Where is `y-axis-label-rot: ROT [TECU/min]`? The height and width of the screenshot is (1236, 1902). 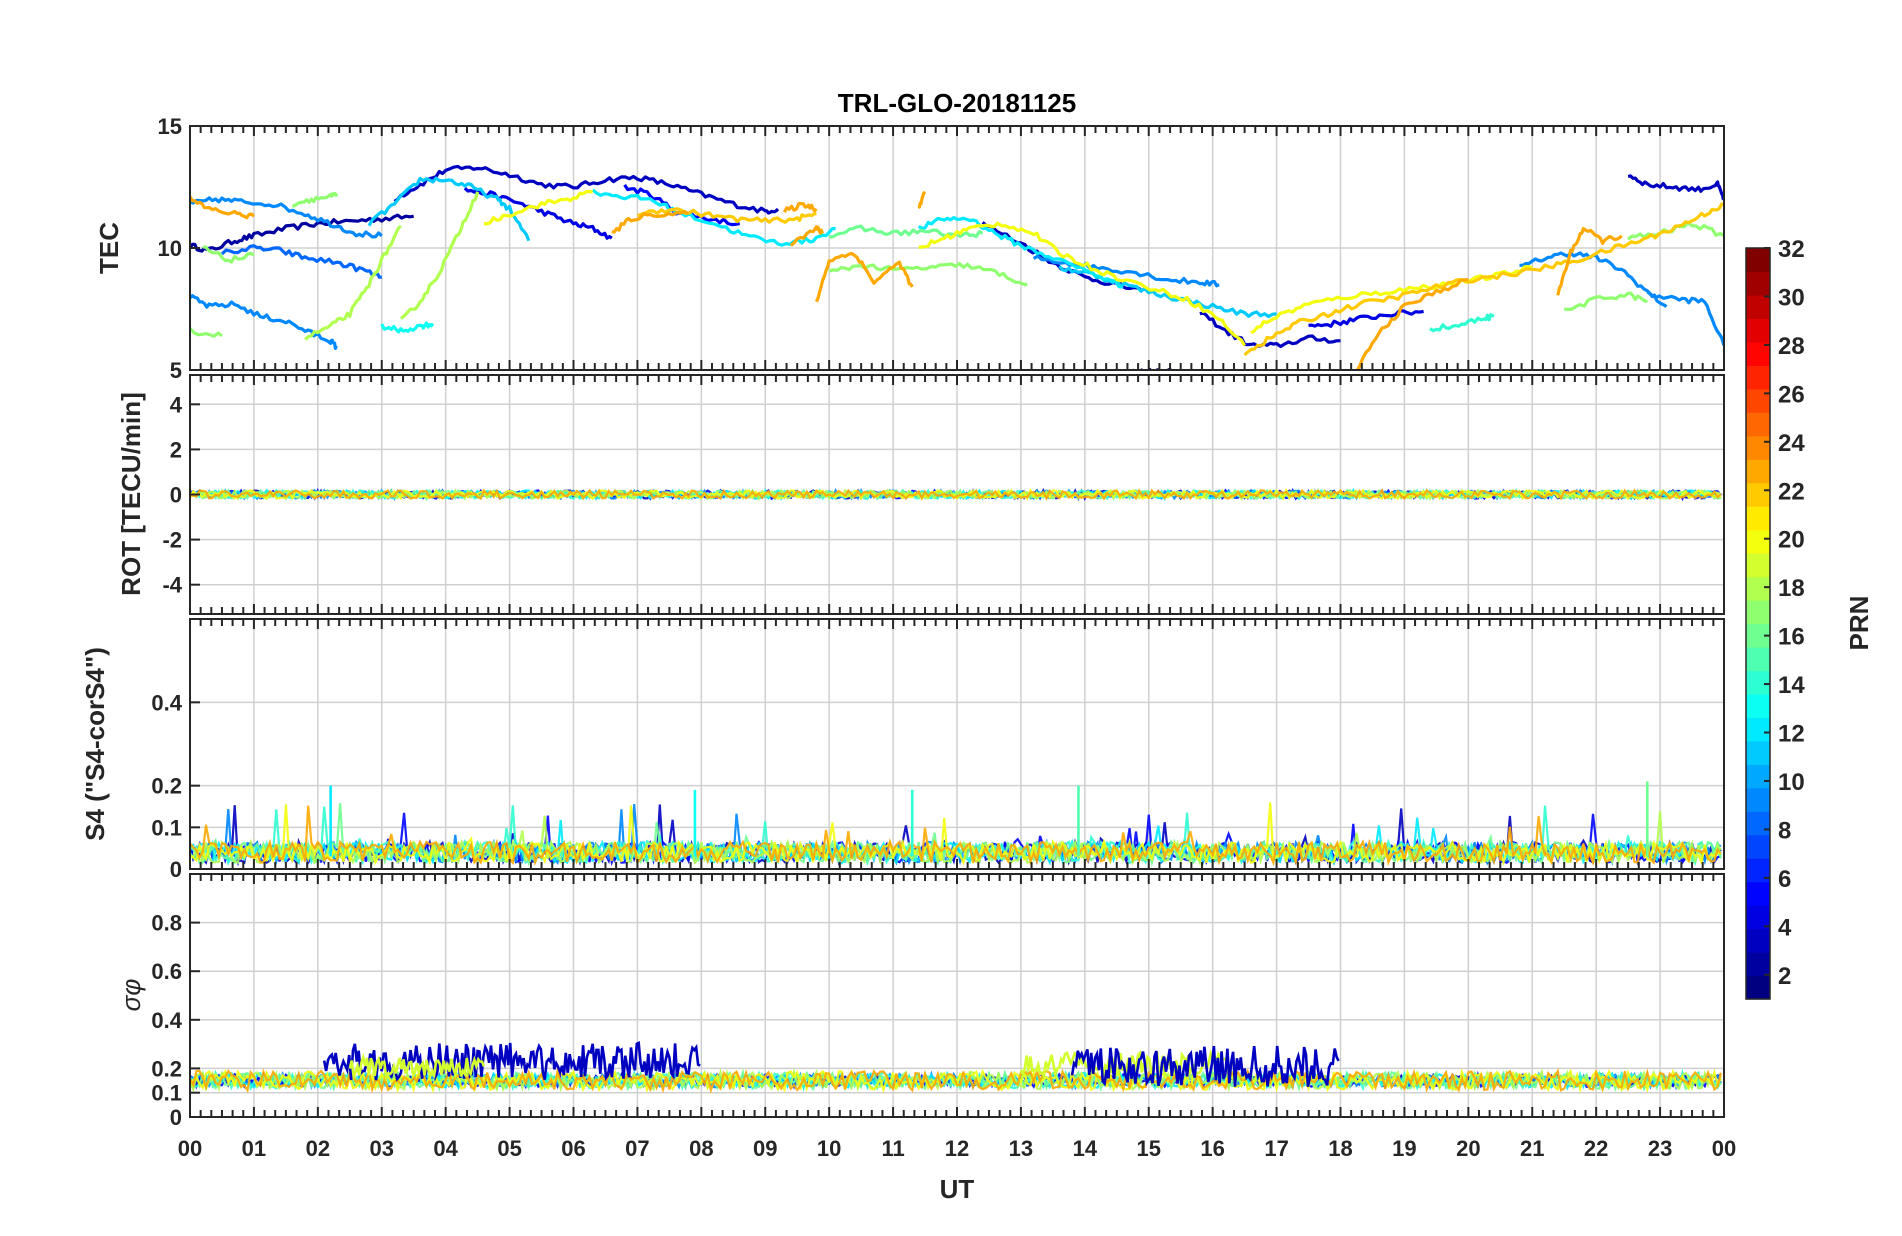 y-axis-label-rot: ROT [TECU/min] is located at coordinates (131, 494).